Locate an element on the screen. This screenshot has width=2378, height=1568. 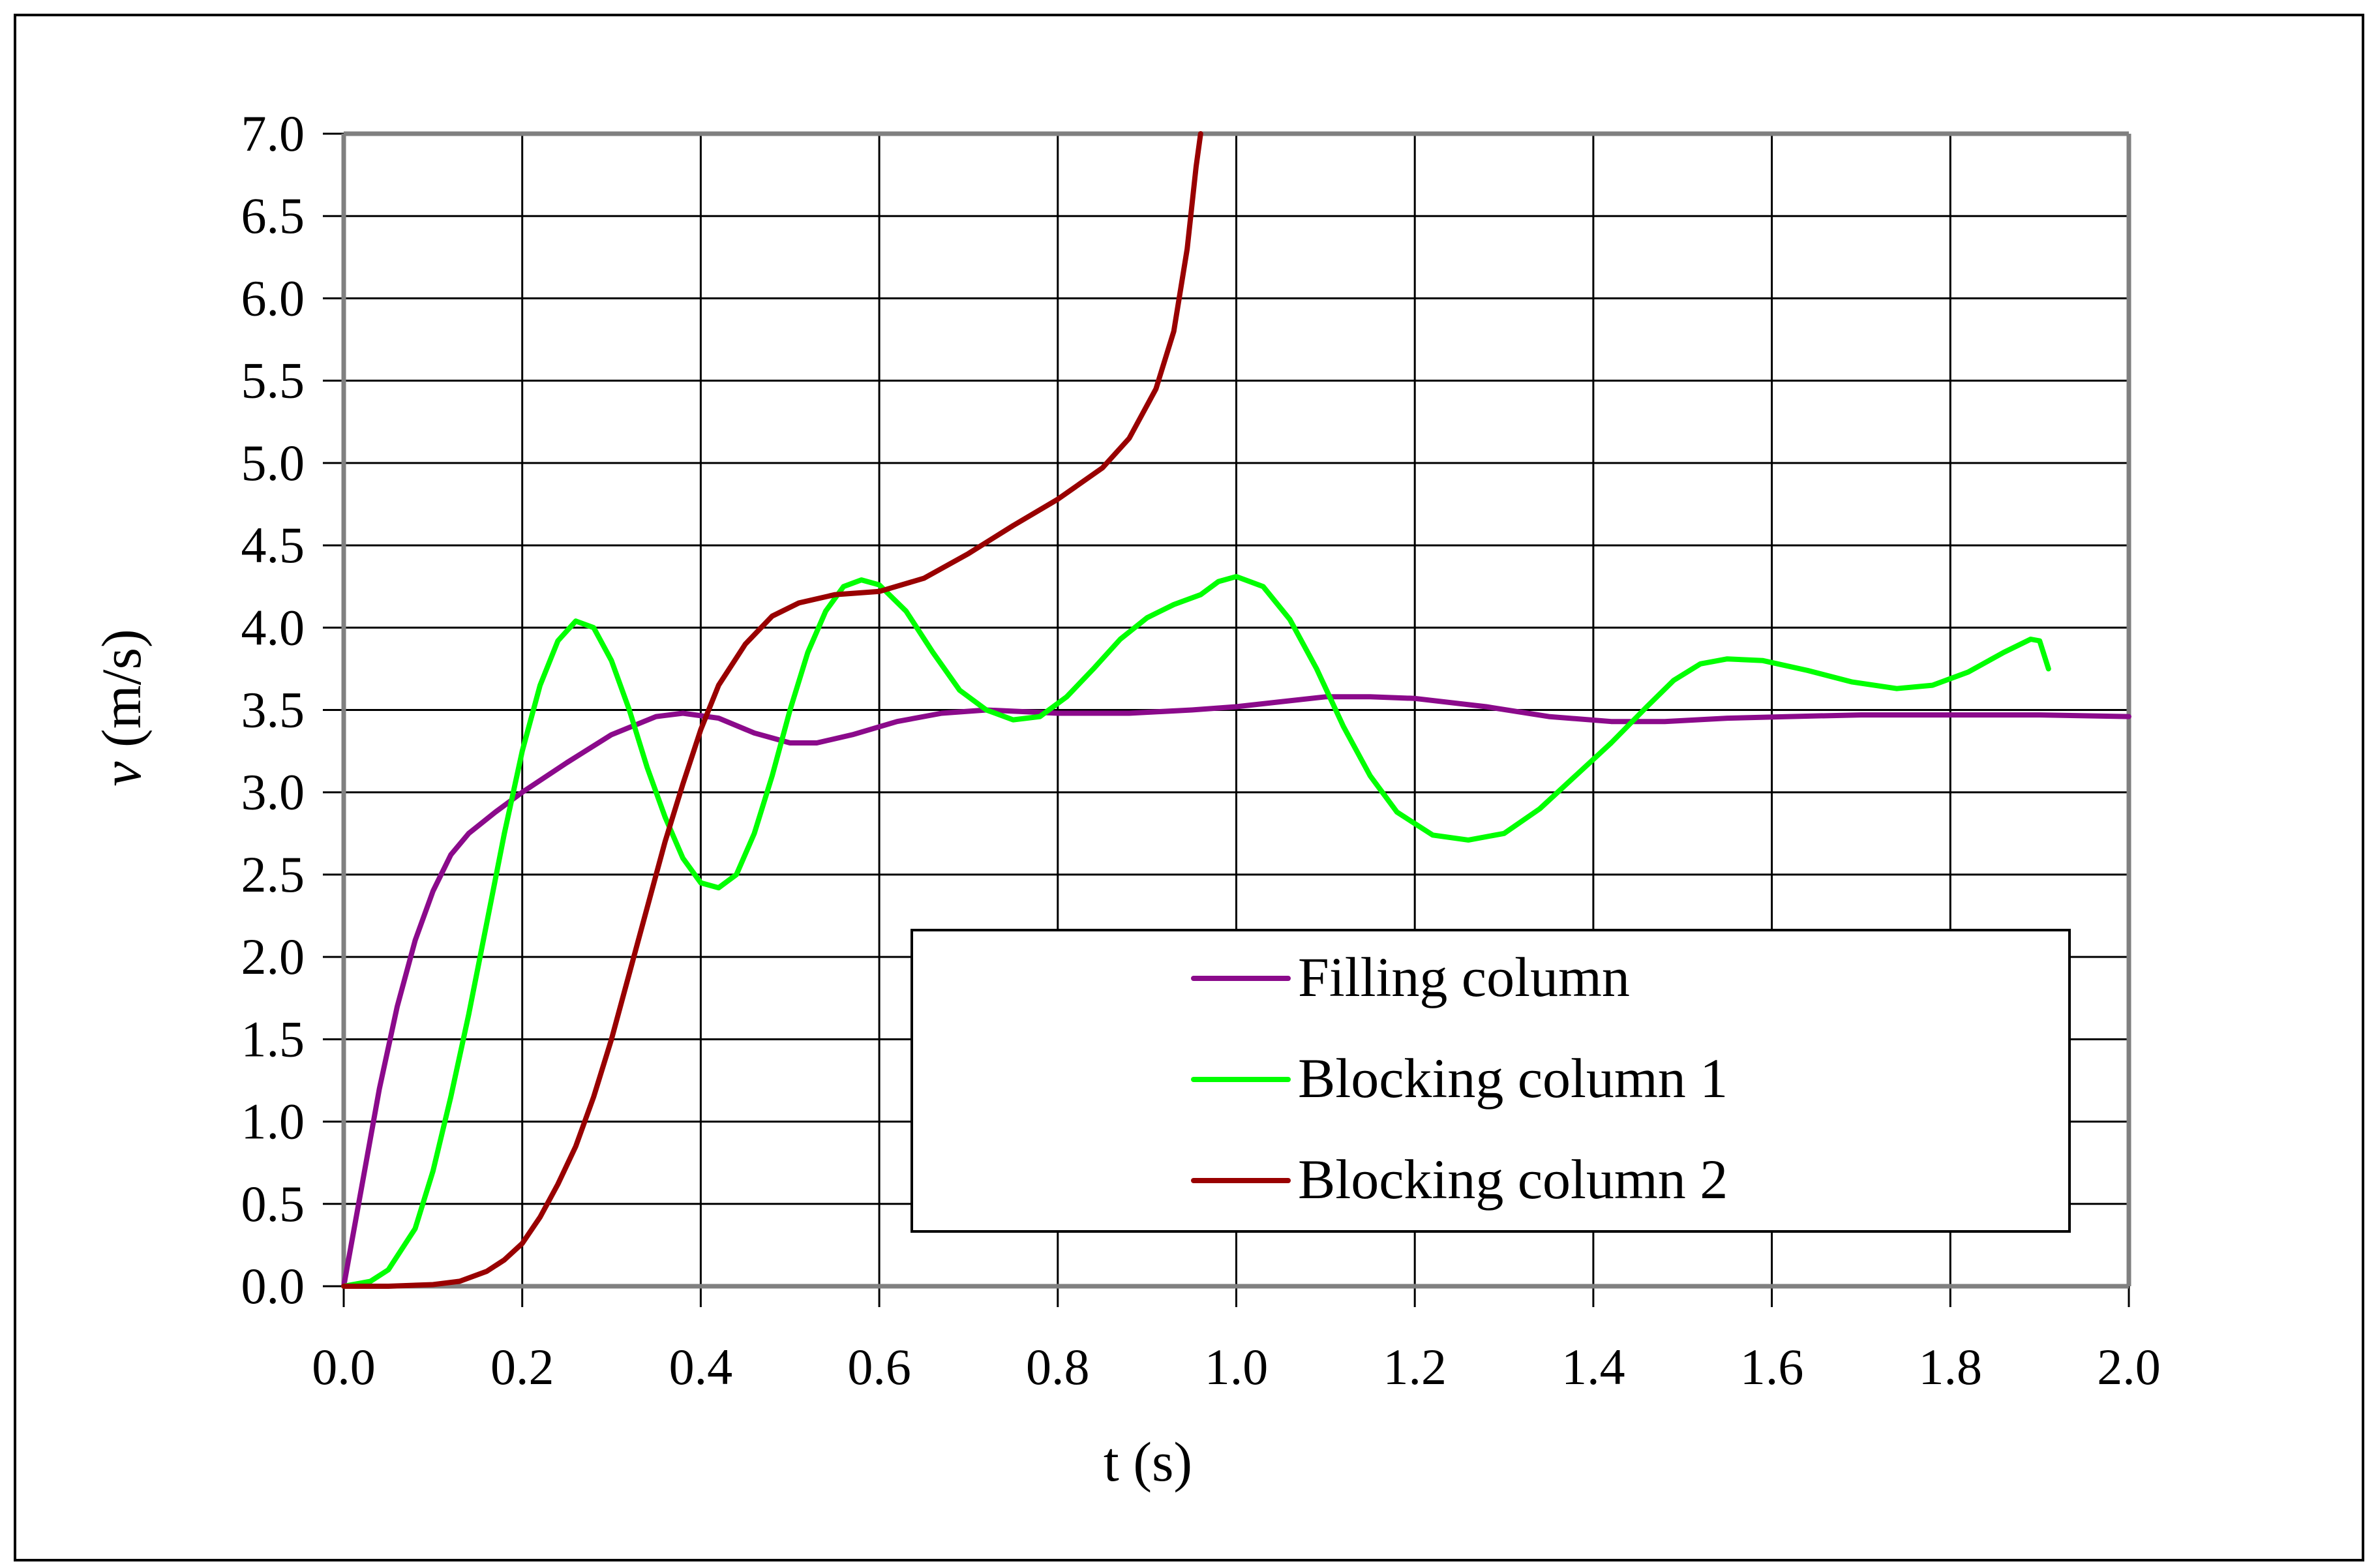
y-tick-label: 5.0 is located at coordinates (273, 462).